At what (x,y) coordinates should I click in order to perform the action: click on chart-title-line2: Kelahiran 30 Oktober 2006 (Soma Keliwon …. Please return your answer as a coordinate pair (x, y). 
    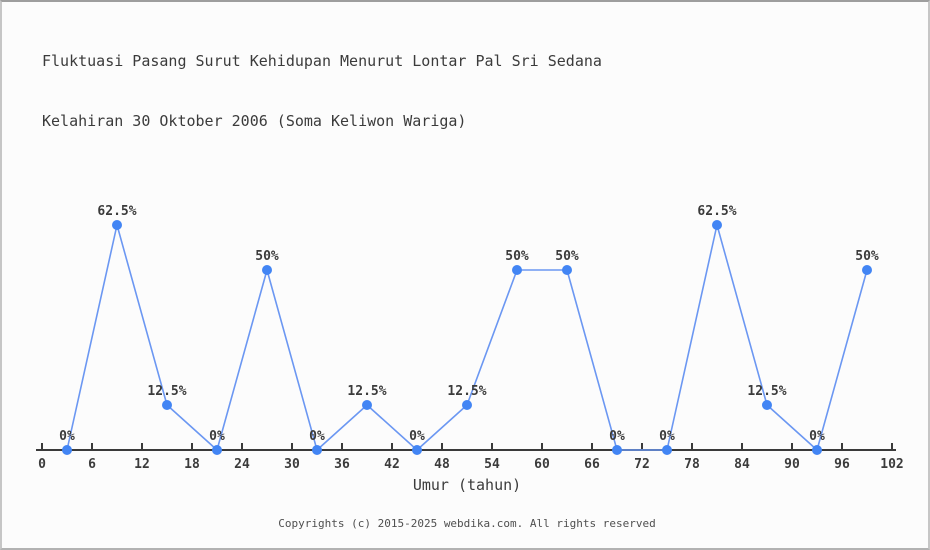
    Looking at the image, I should click on (254, 121).